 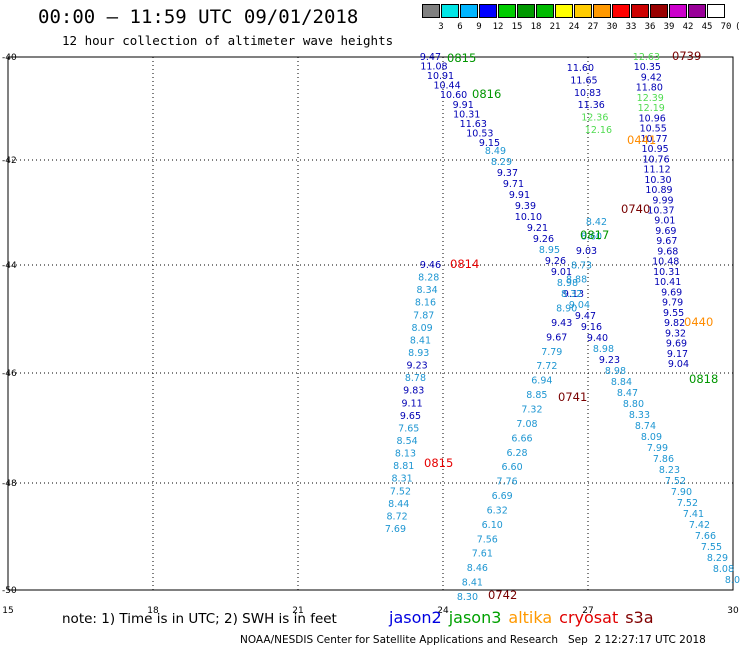 I want to click on wave-height-reading: 8.49, so click(x=495, y=151).